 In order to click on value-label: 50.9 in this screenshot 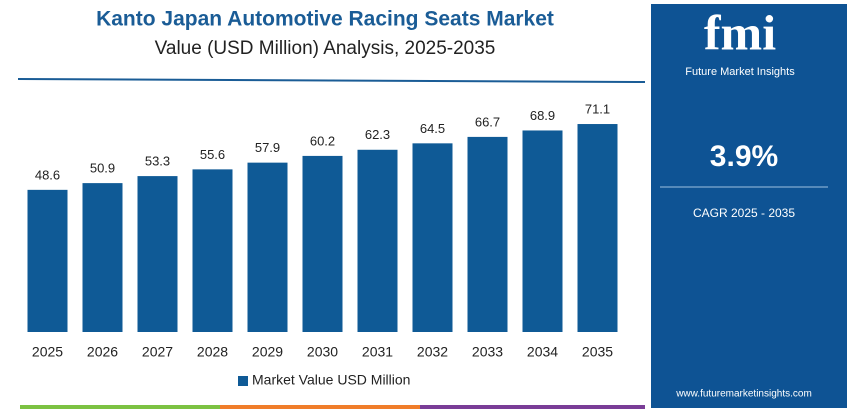, I will do `click(102, 168)`.